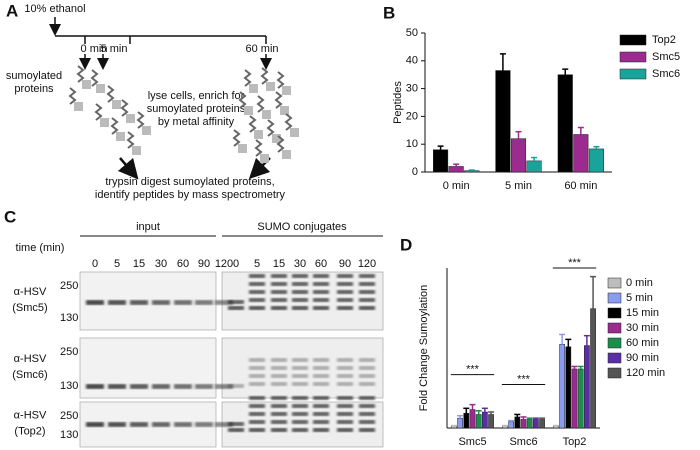 The width and height of the screenshot is (700, 450). I want to click on timepoint: 0 min, so click(94, 49).